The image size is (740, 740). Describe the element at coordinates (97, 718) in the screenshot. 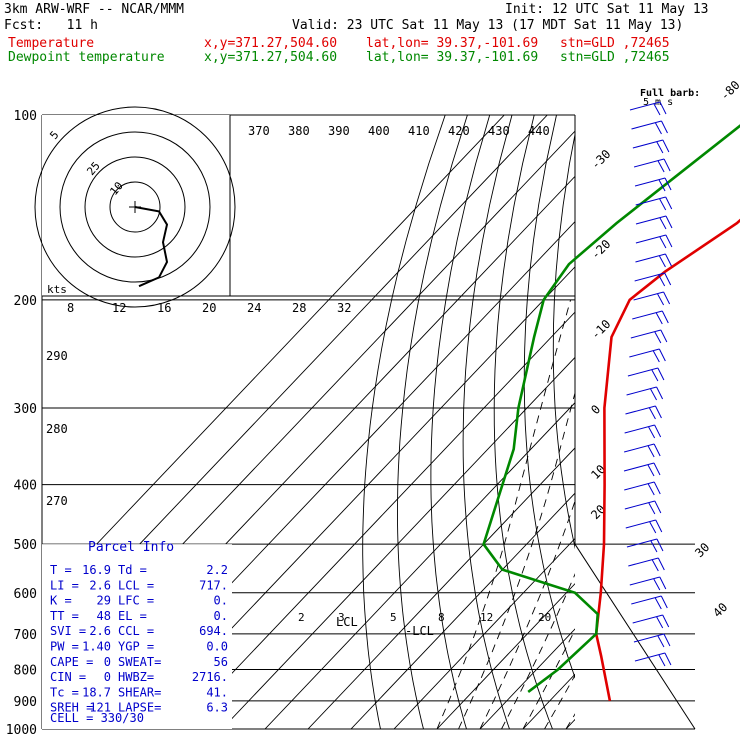

I see `parcel-info-cell: CELL = 330/30` at that location.